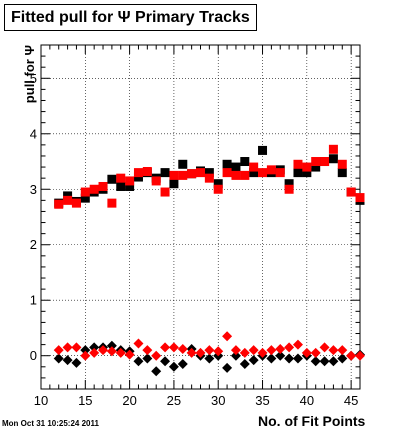 The height and width of the screenshot is (433, 400). Describe the element at coordinates (130, 17) in the screenshot. I see `chart-title: Fitted pull for Ψ Primary Tracks` at that location.